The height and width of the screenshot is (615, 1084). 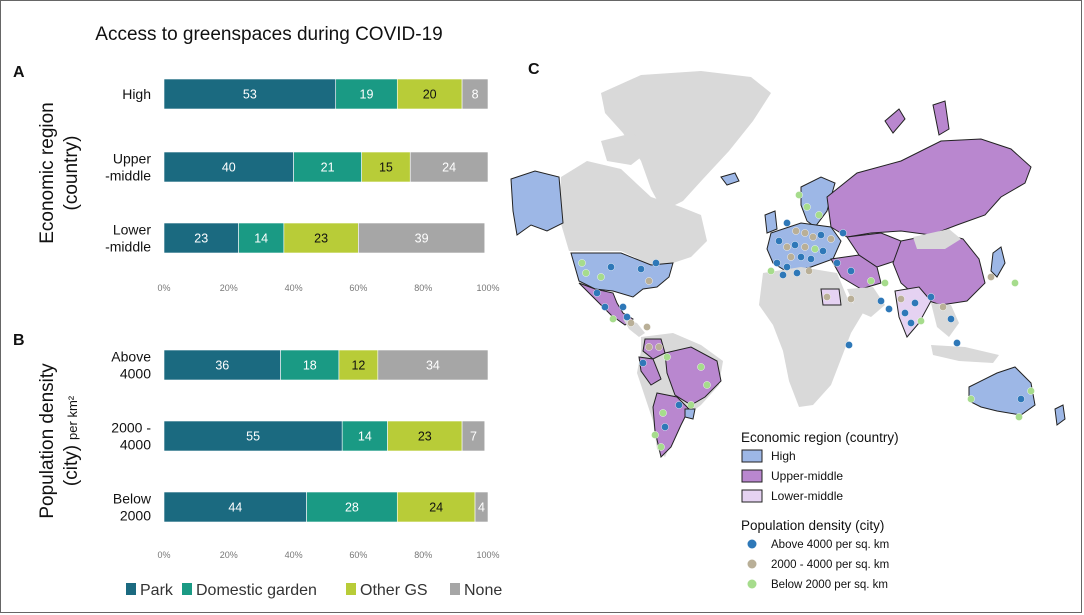 I want to click on legend-swatch-other-gs, so click(x=351, y=589).